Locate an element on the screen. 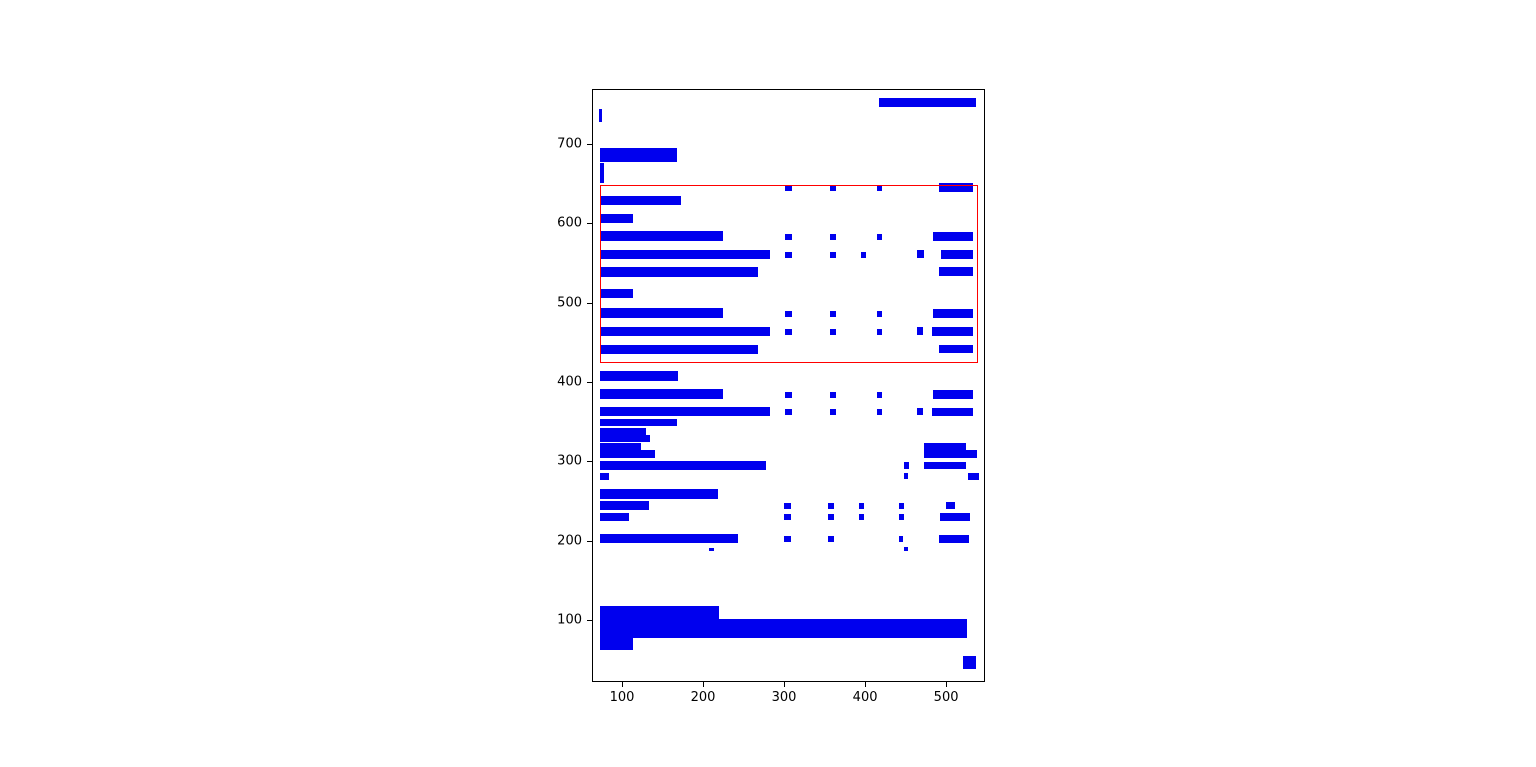  x-tick-label: 400 is located at coordinates (865, 697).